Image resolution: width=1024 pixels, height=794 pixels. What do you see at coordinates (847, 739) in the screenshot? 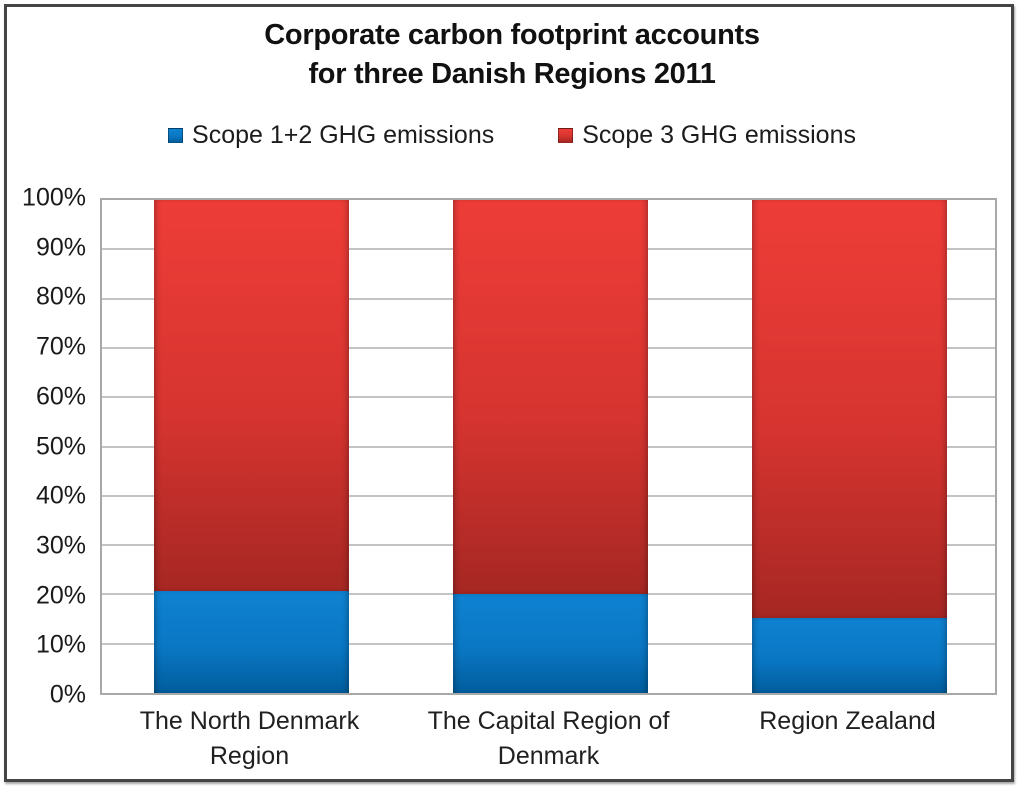
I see `x-axis-label: Region Zealand` at bounding box center [847, 739].